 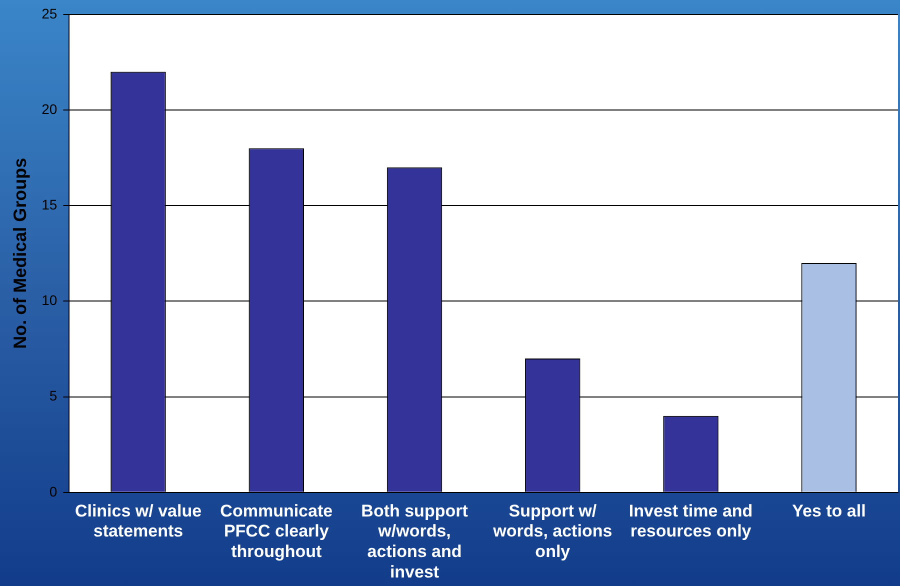 I want to click on x-tick-label: Both support w/words, actions and invest, so click(x=414, y=541).